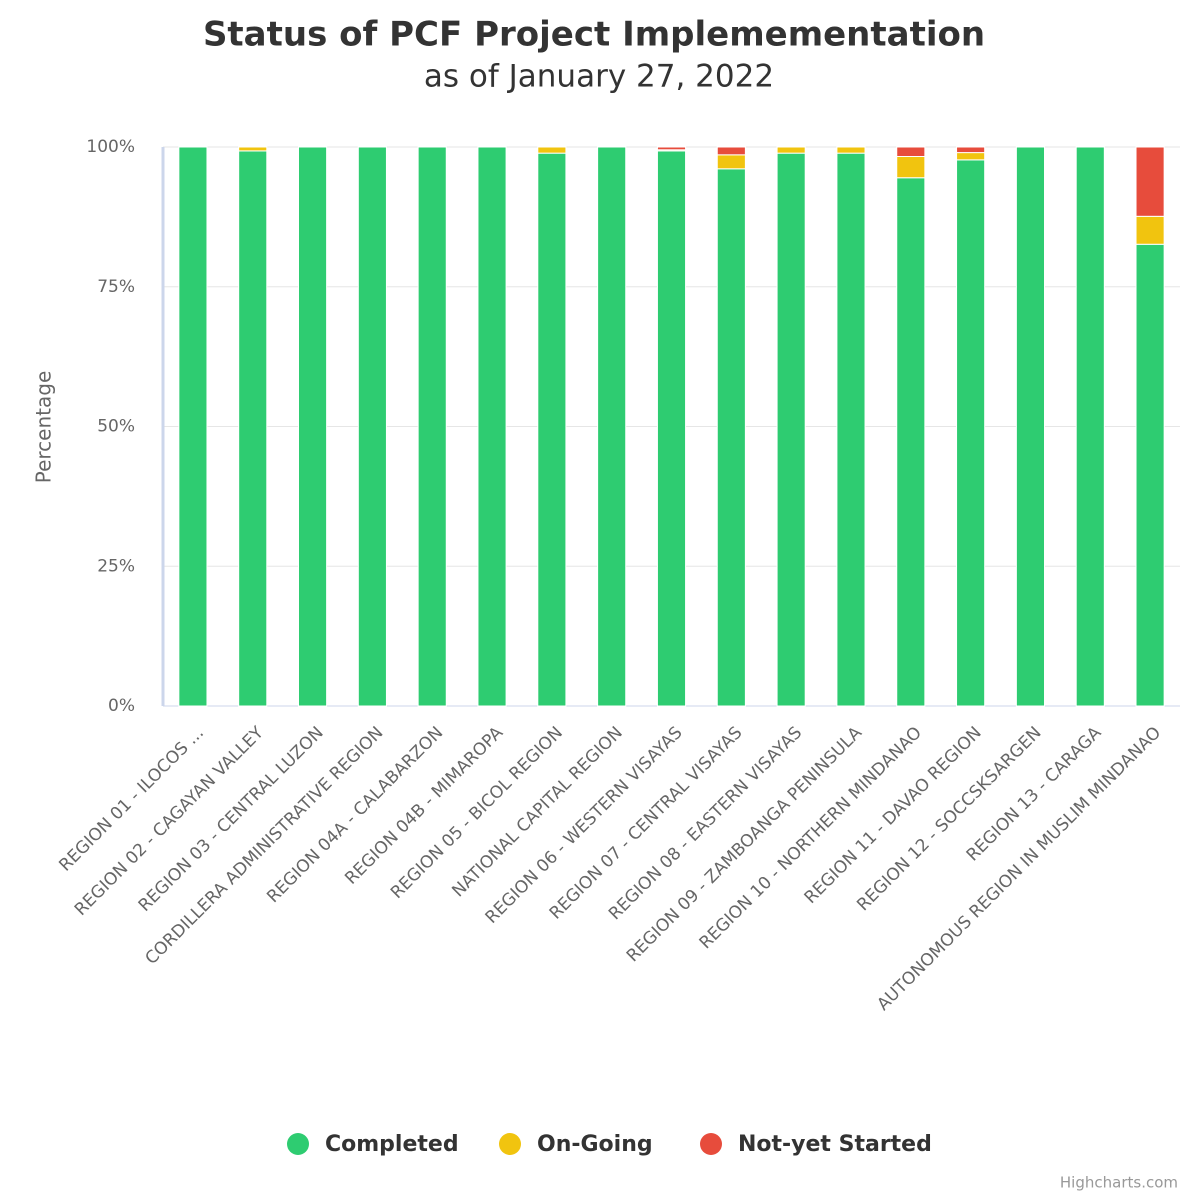  What do you see at coordinates (116, 287) in the screenshot?
I see `y-tick-label: 75%` at bounding box center [116, 287].